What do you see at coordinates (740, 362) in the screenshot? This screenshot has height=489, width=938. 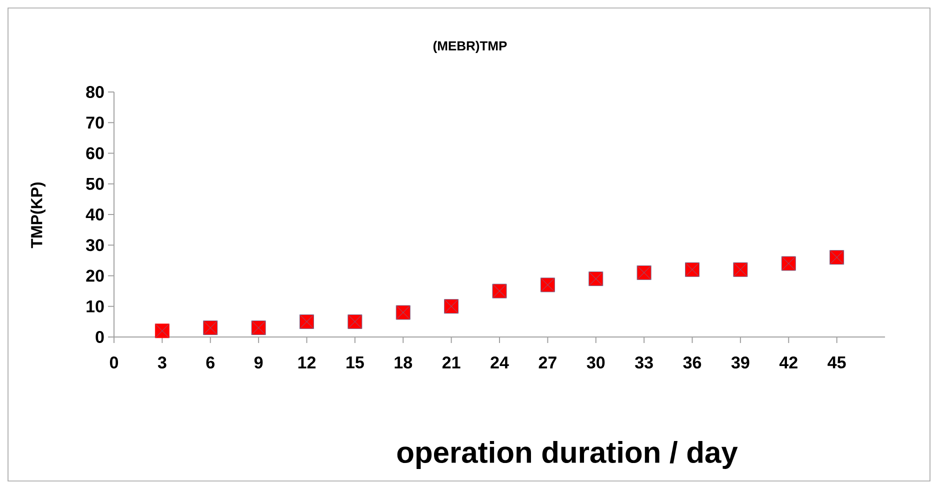 I see `x-tick-label: 39` at bounding box center [740, 362].